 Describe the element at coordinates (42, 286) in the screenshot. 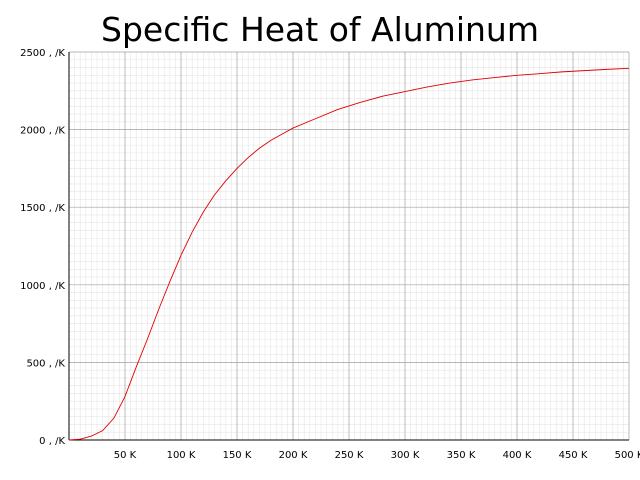

I see `y-tick-label: 1000 , /K` at that location.